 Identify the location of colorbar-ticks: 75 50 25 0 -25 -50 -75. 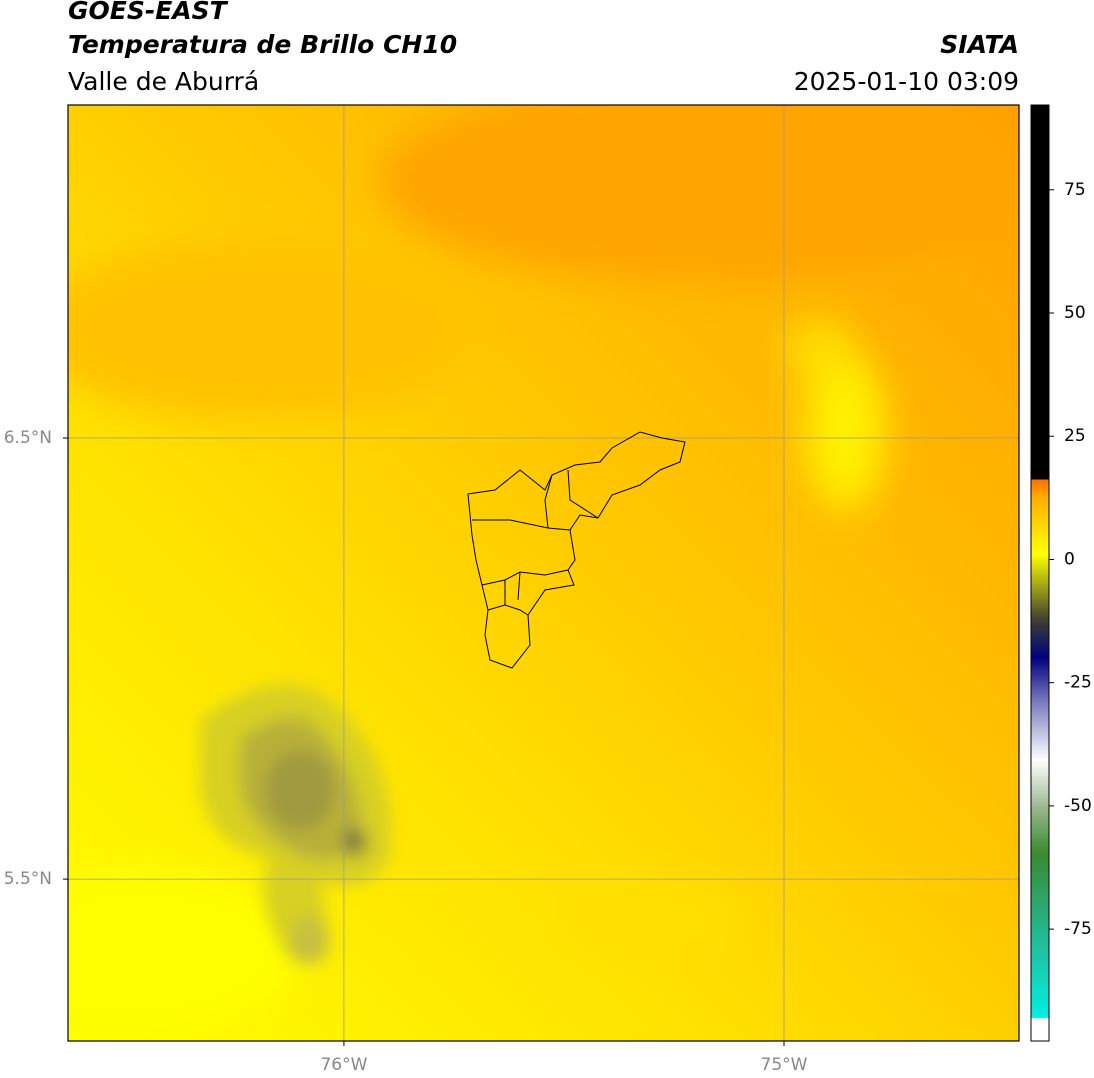
(1070, 559).